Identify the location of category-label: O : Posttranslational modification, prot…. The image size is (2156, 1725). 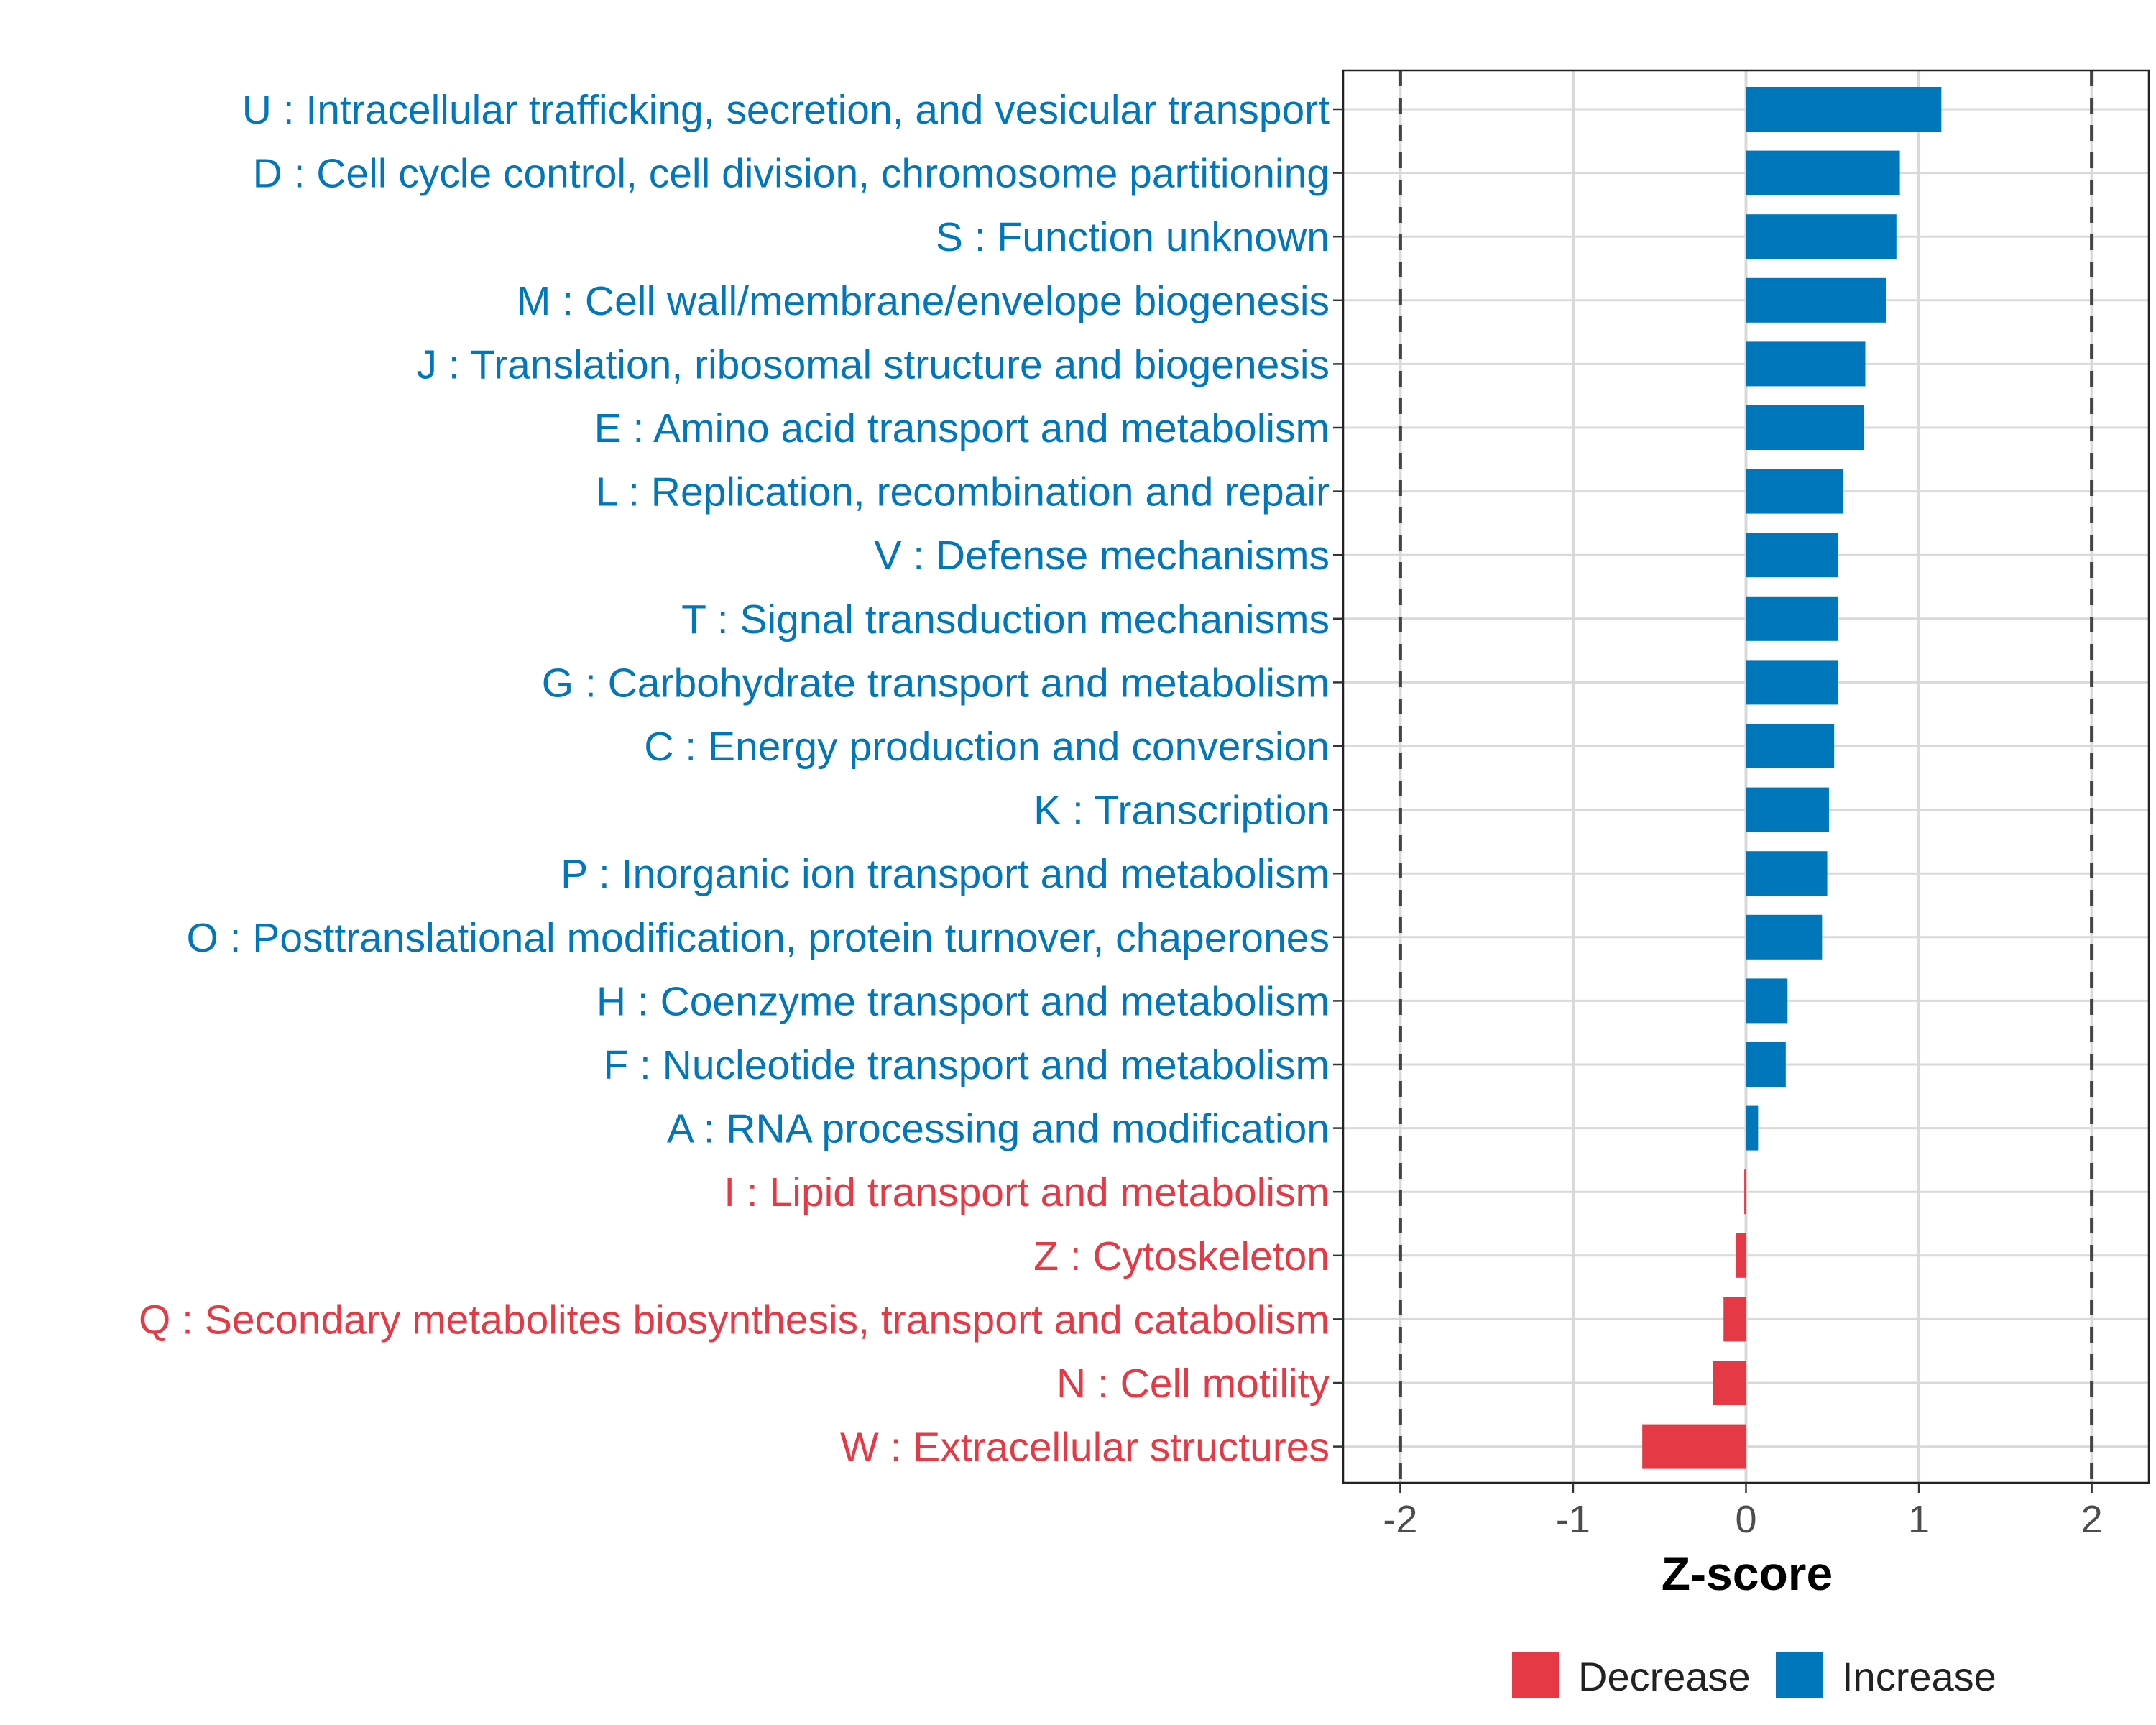
(758, 938).